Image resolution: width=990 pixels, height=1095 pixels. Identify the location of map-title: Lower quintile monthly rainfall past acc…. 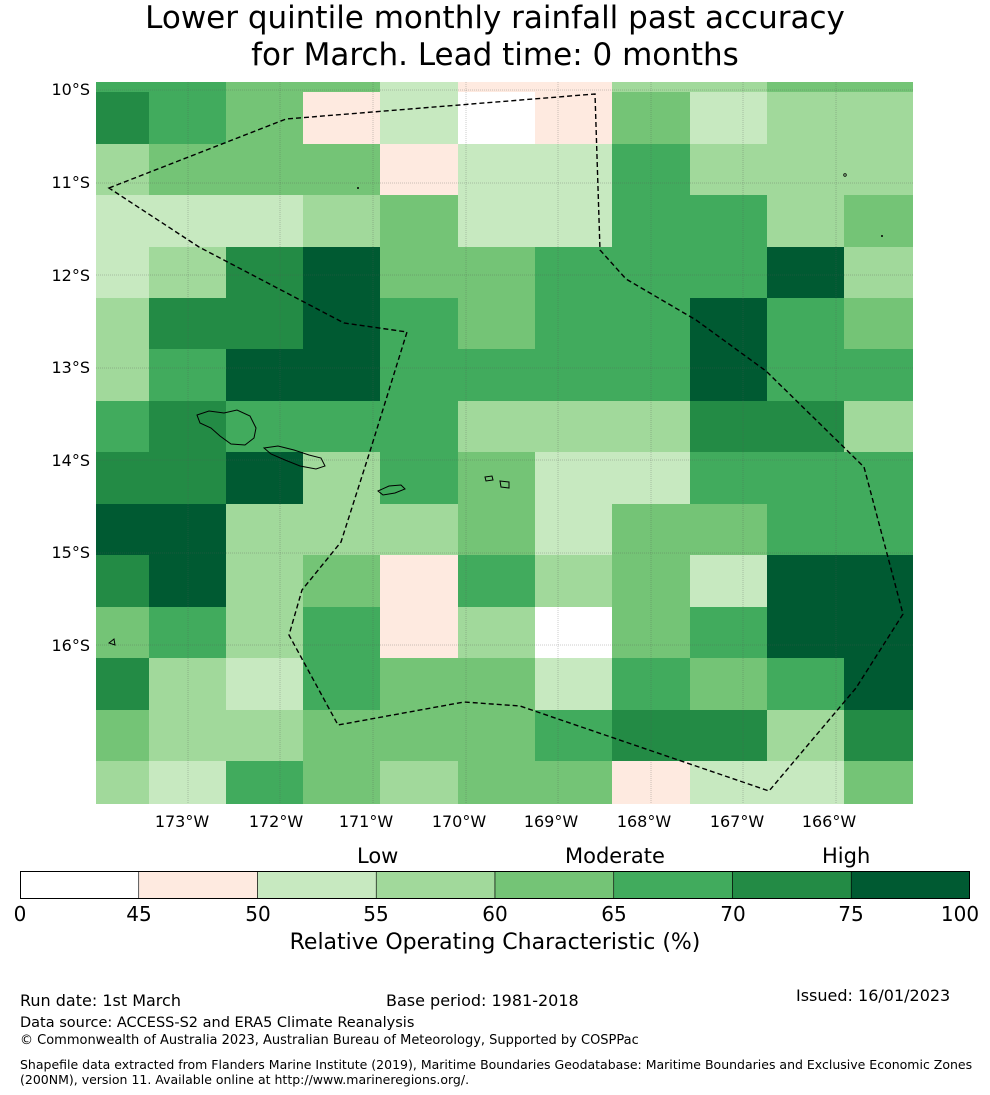
(495, 37).